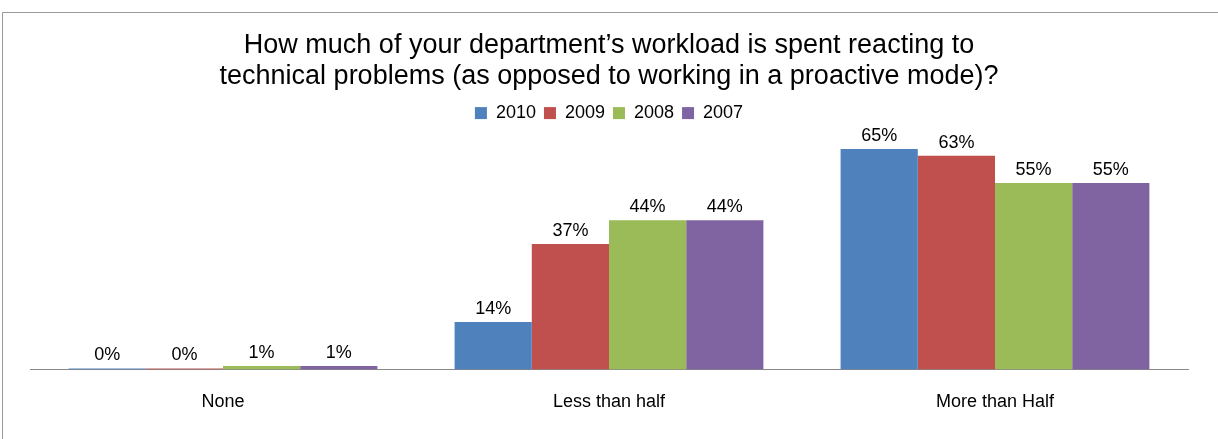  I want to click on chart-title: How much of your department’s workload is spent reacting to technical problems (as opposed to working in a proactive mode)?, so click(609, 59).